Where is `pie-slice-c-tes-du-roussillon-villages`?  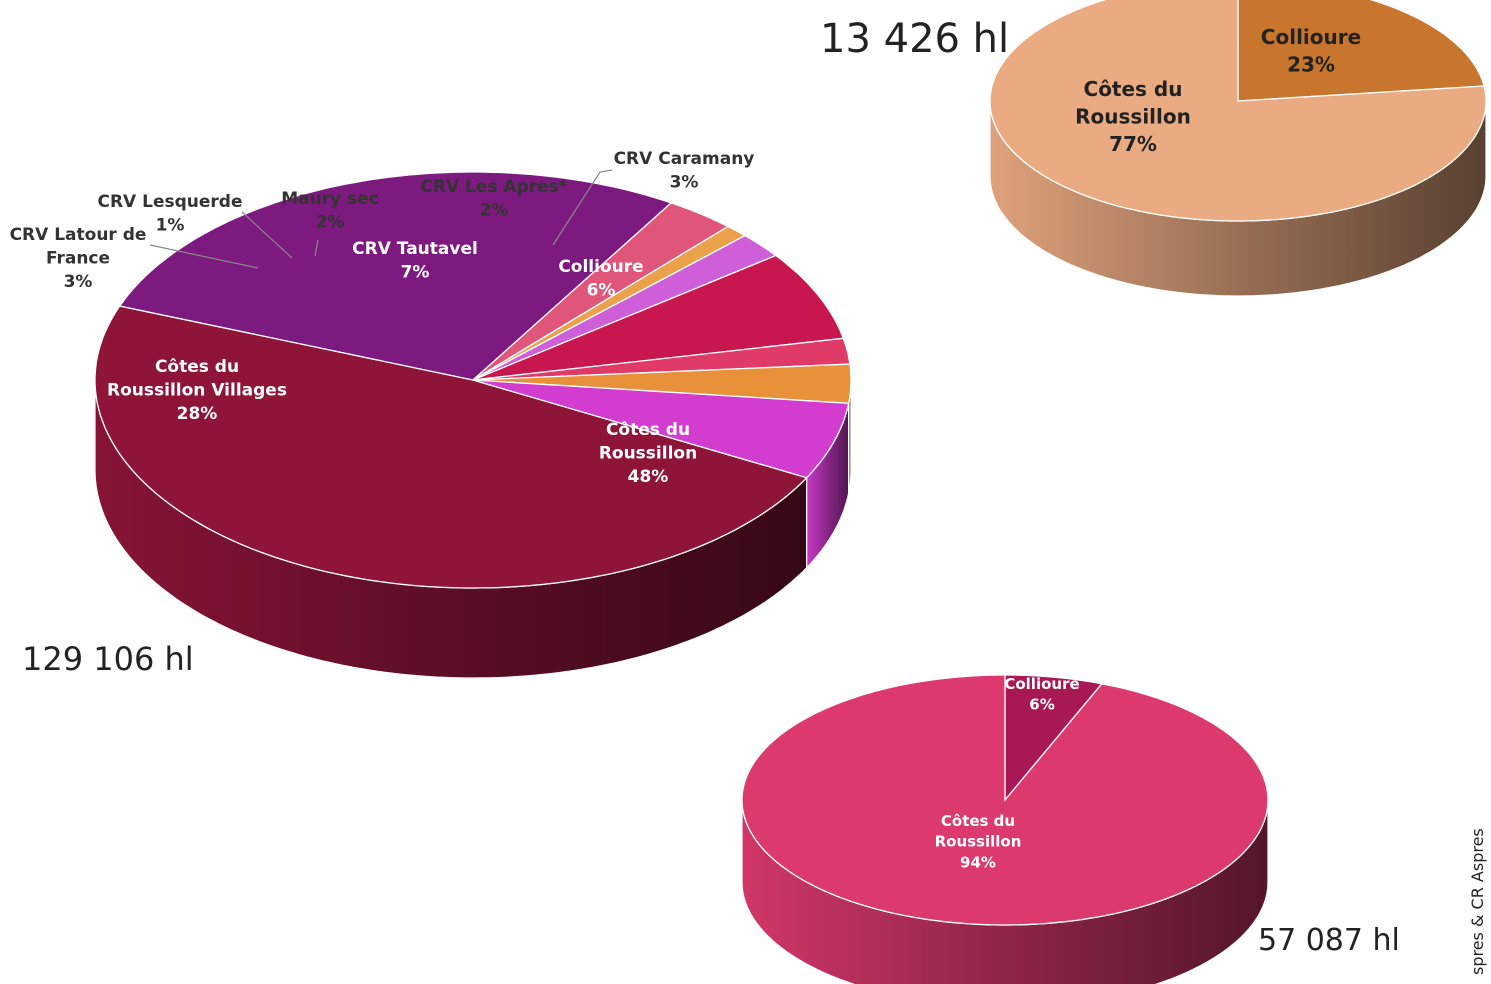 pie-slice-c-tes-du-roussillon-villages is located at coordinates (395, 276).